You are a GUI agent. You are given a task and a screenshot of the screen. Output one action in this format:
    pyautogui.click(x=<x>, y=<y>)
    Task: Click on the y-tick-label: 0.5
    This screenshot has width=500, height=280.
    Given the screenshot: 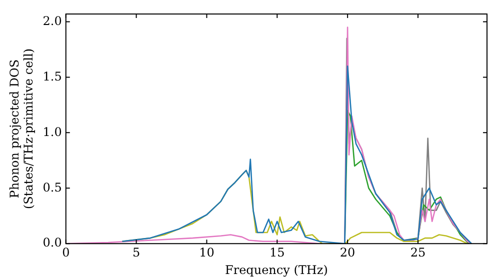 What is the action you would take?
    pyautogui.click(x=52, y=187)
    